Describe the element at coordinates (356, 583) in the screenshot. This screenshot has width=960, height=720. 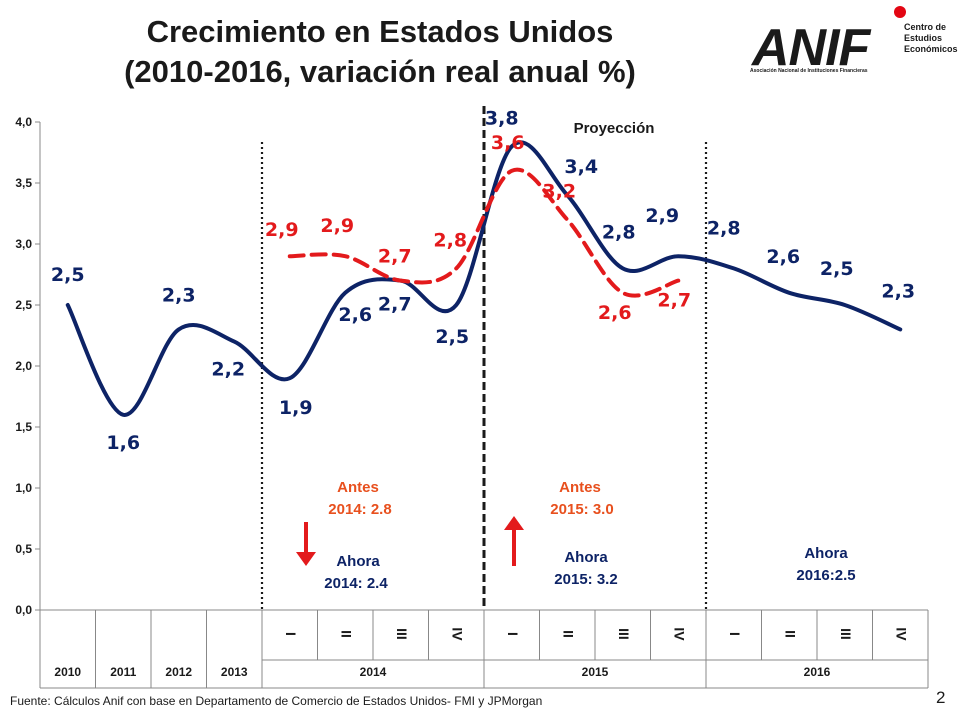
I see `now-2014-value: 2014: 2.4` at that location.